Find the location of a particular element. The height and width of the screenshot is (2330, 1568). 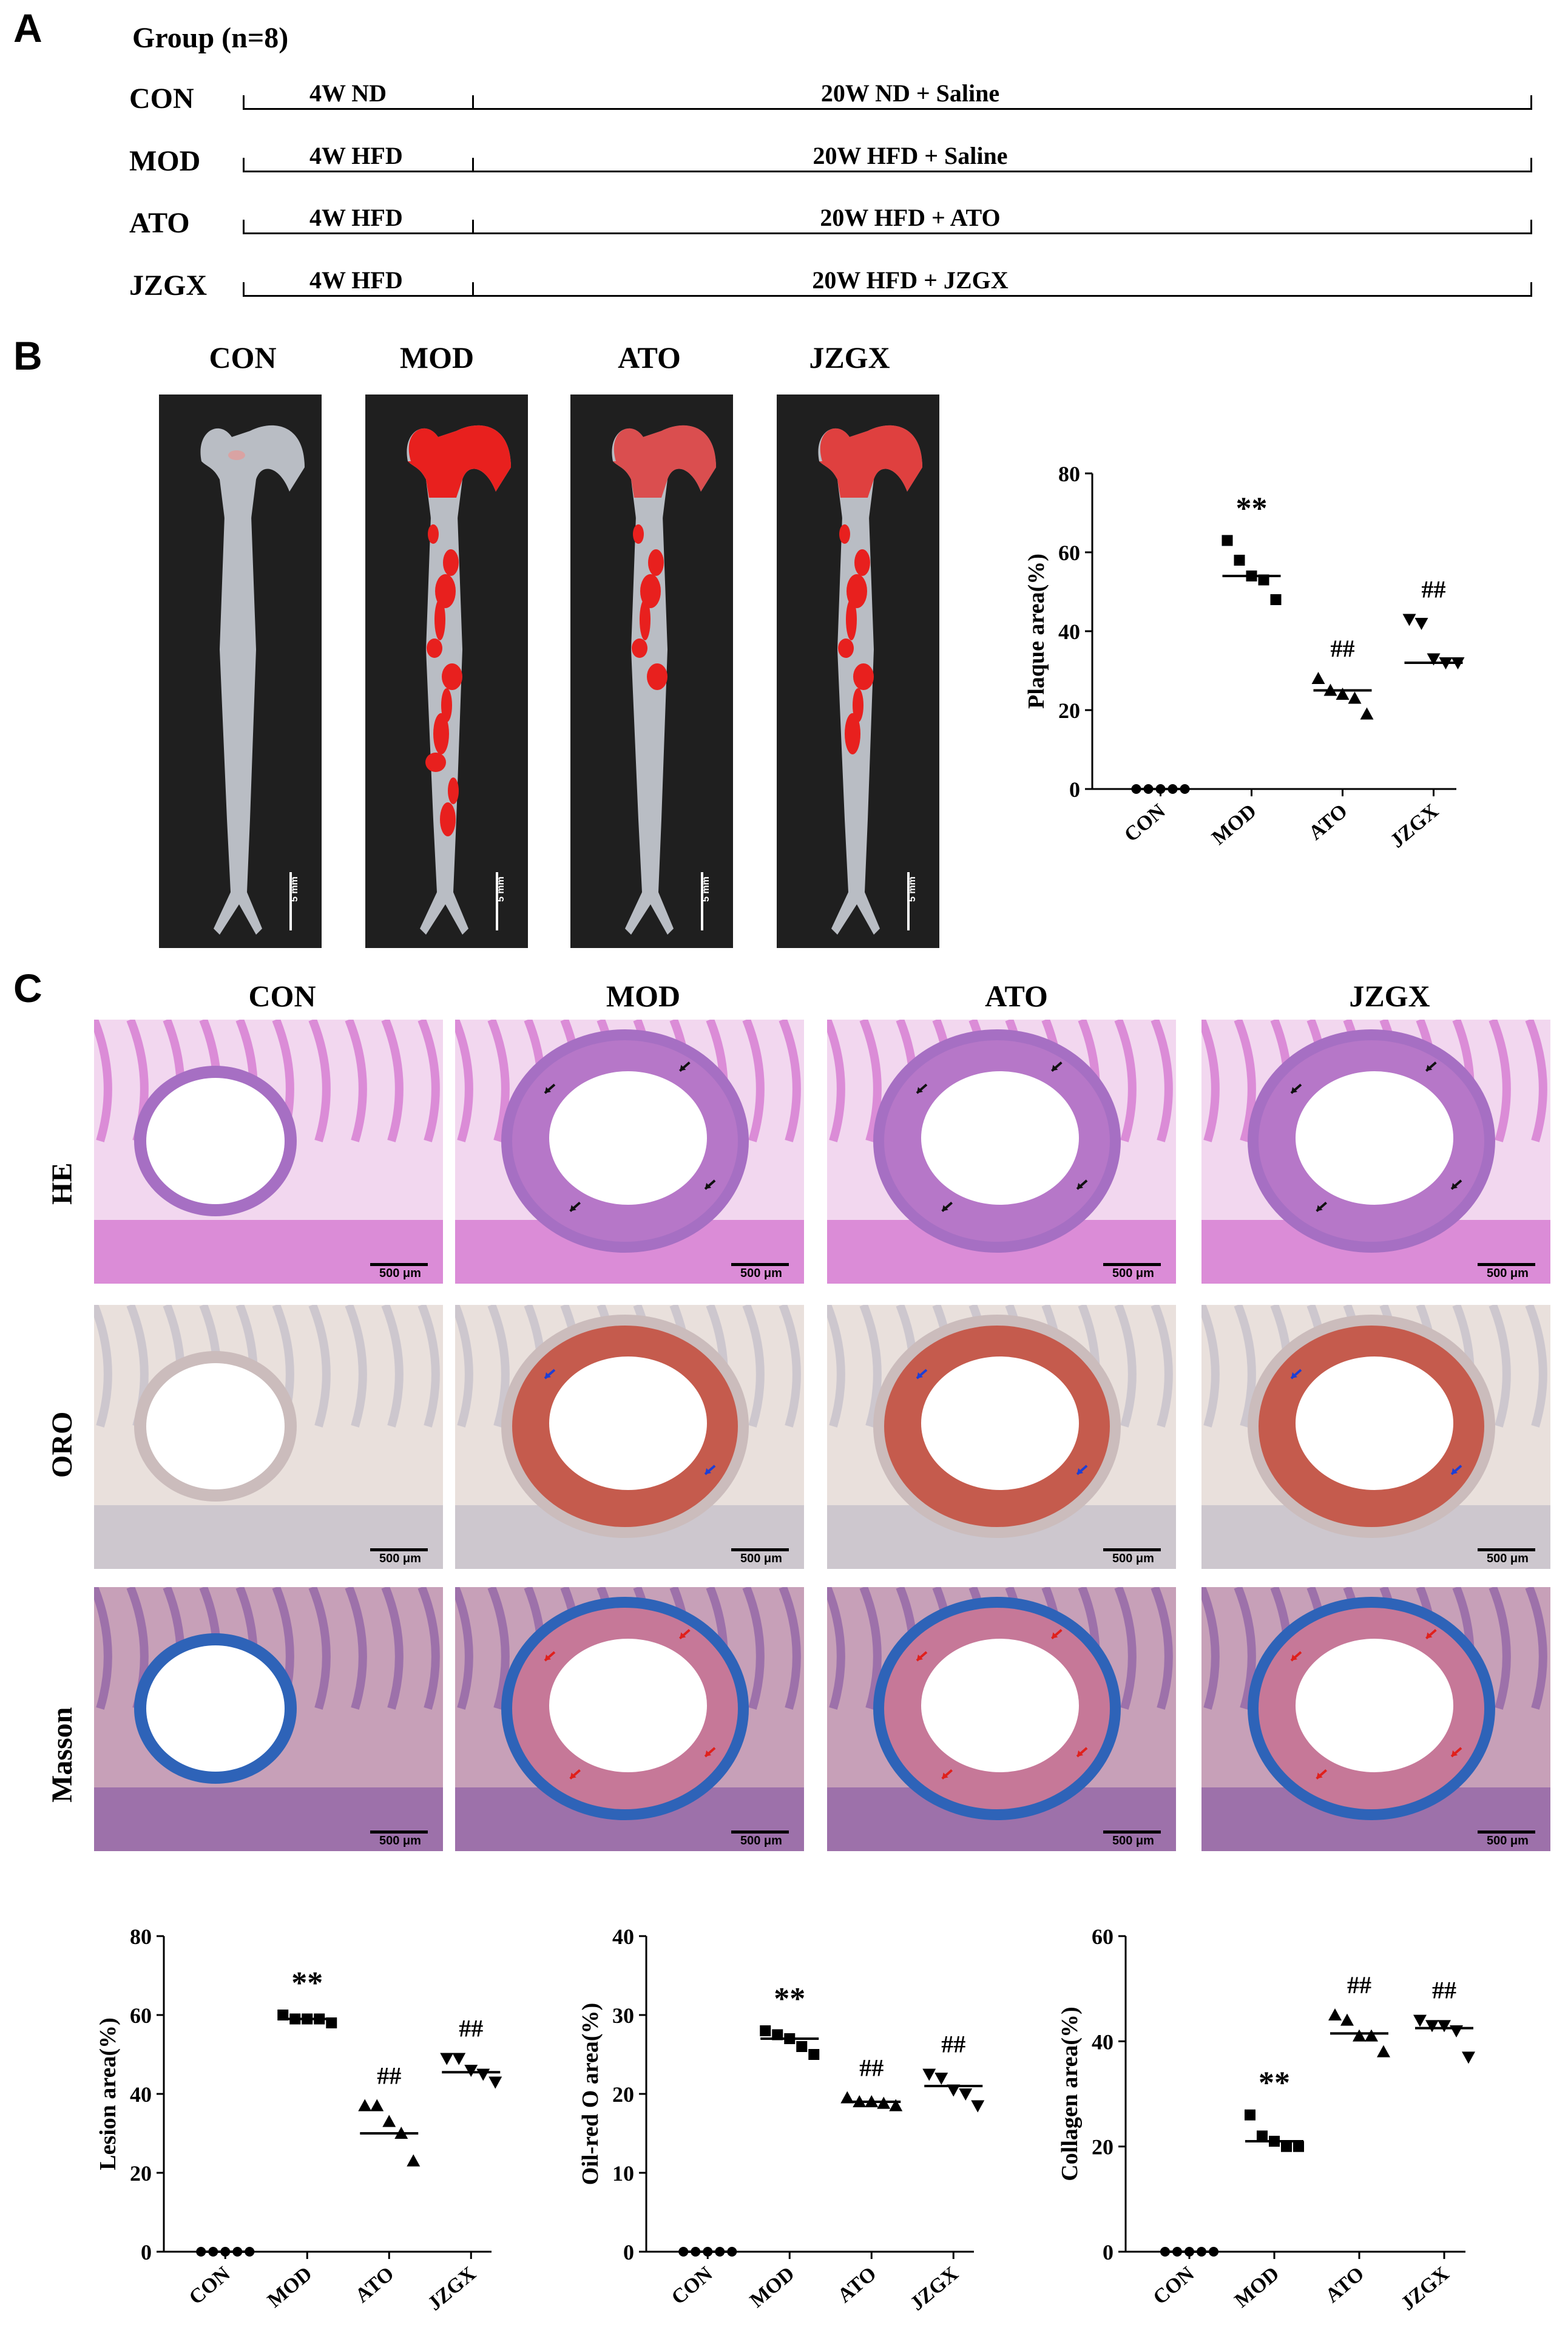

y-axis-label: Lesion area(%) is located at coordinates (108, 2093).